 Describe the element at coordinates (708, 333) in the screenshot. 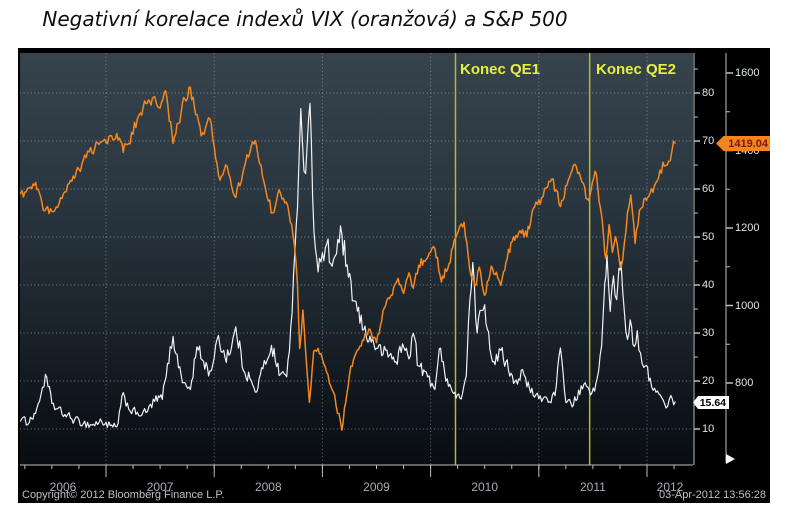

I see `vix-tick-label: 30` at that location.